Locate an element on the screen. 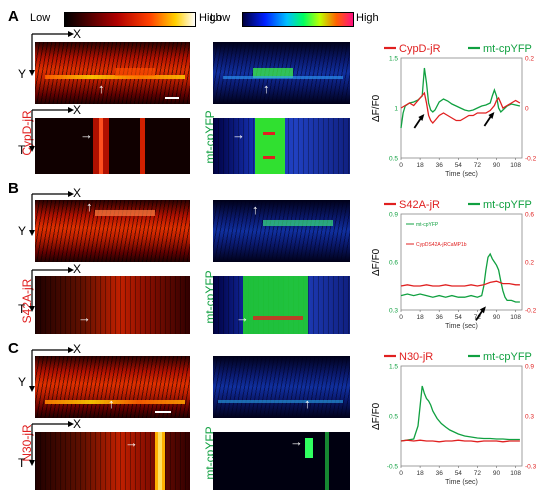  image-a-green-linescan is located at coordinates (281, 146).